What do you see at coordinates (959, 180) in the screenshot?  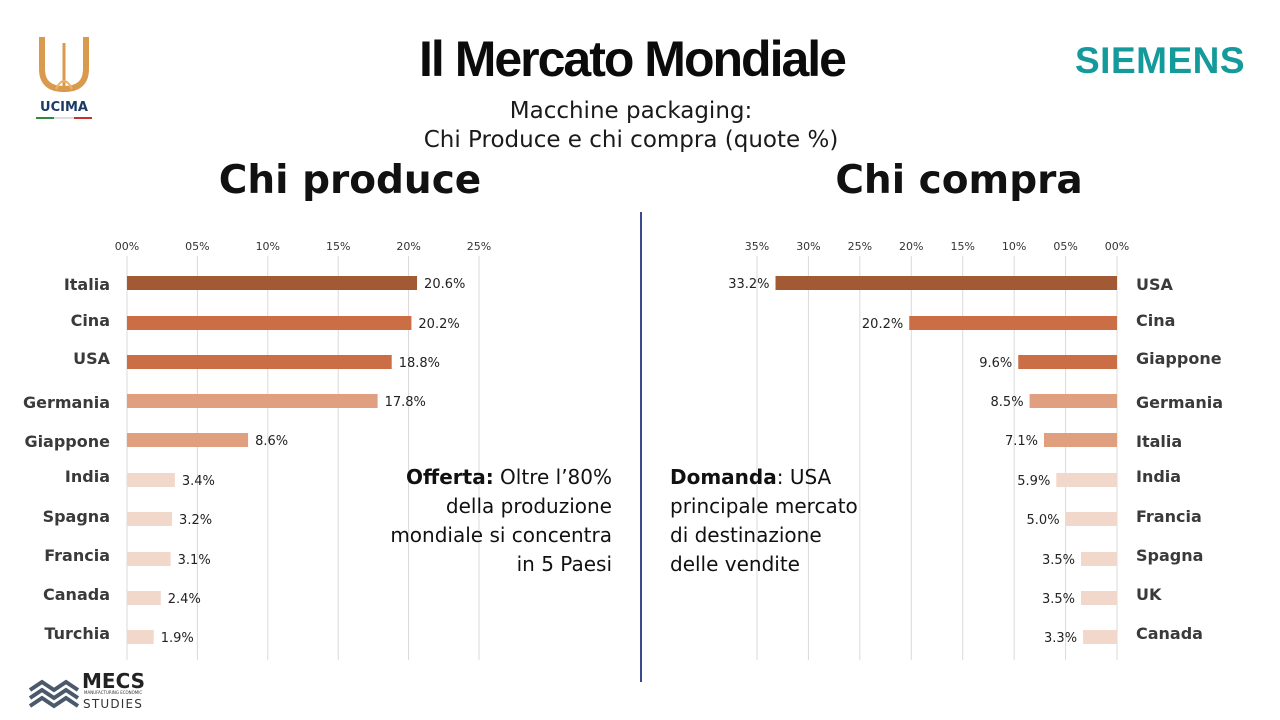 I see `chart-title-chi-compra: Chi compra` at bounding box center [959, 180].